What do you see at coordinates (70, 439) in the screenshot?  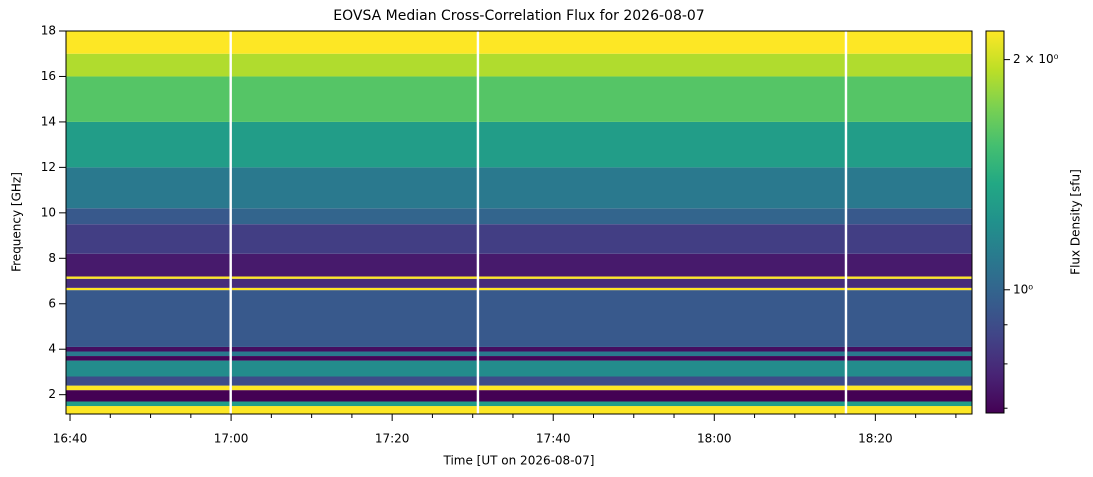 I see `x-tick-label: 16:40` at bounding box center [70, 439].